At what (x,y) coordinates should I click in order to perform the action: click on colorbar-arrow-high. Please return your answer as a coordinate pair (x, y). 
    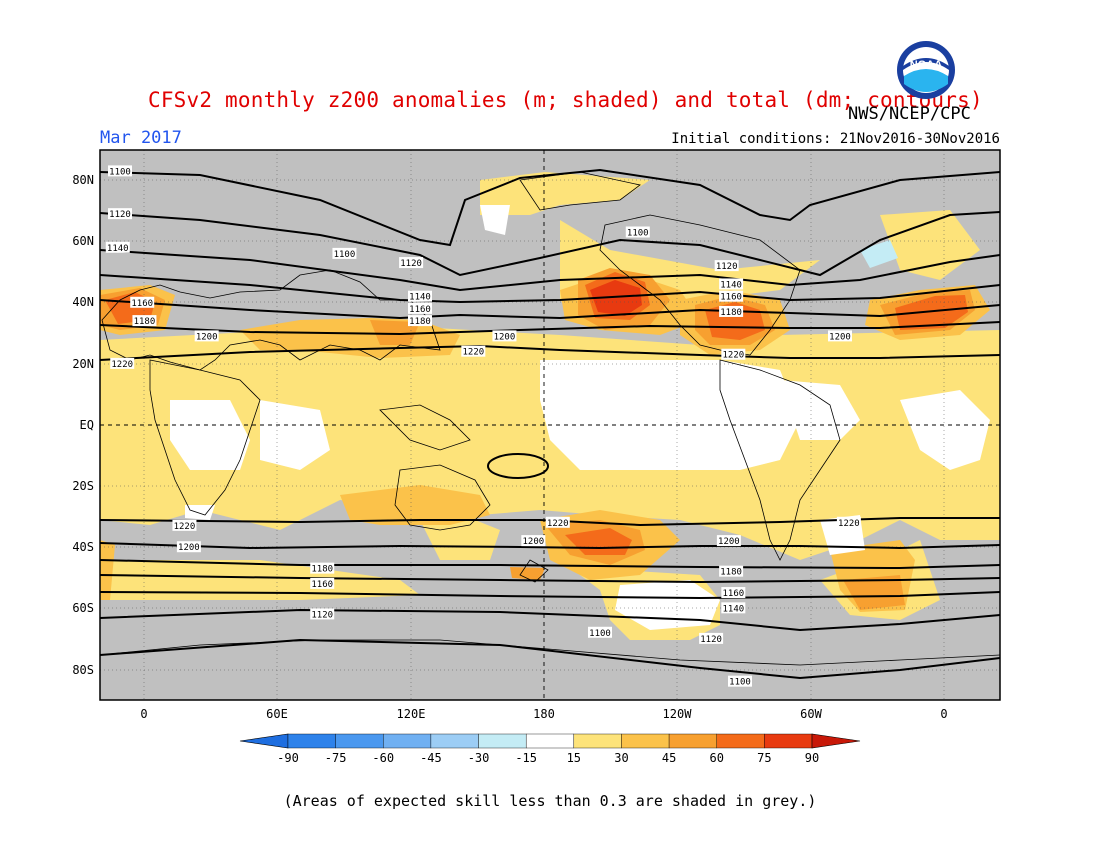
    Looking at the image, I should click on (836, 741).